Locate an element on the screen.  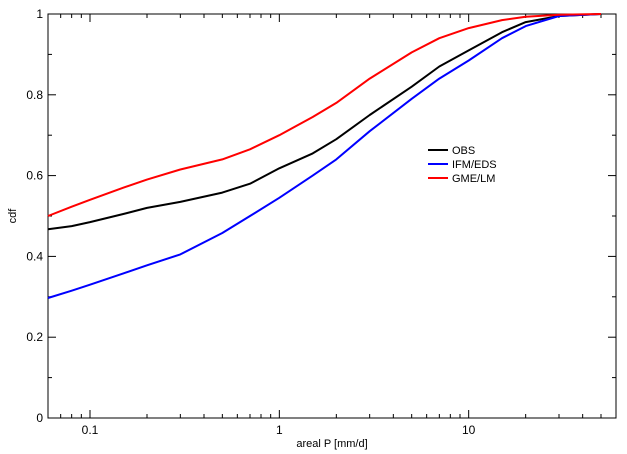
y-tick-label: 0.6 is located at coordinates (34, 176).